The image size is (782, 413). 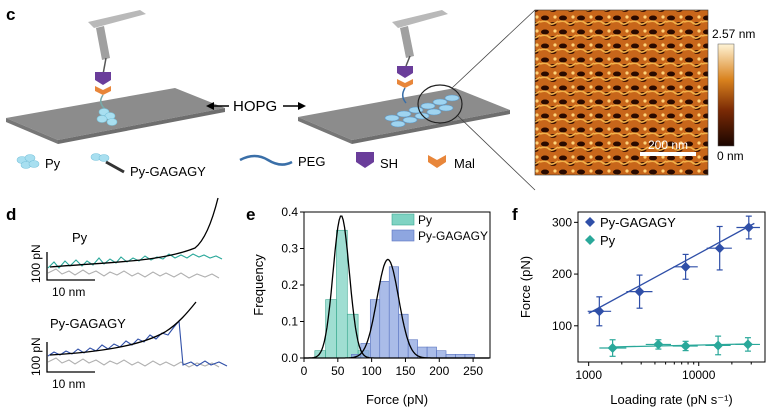 I want to click on afm-image: 200 nm 2.57 nm 0 nm, so click(x=644, y=92).